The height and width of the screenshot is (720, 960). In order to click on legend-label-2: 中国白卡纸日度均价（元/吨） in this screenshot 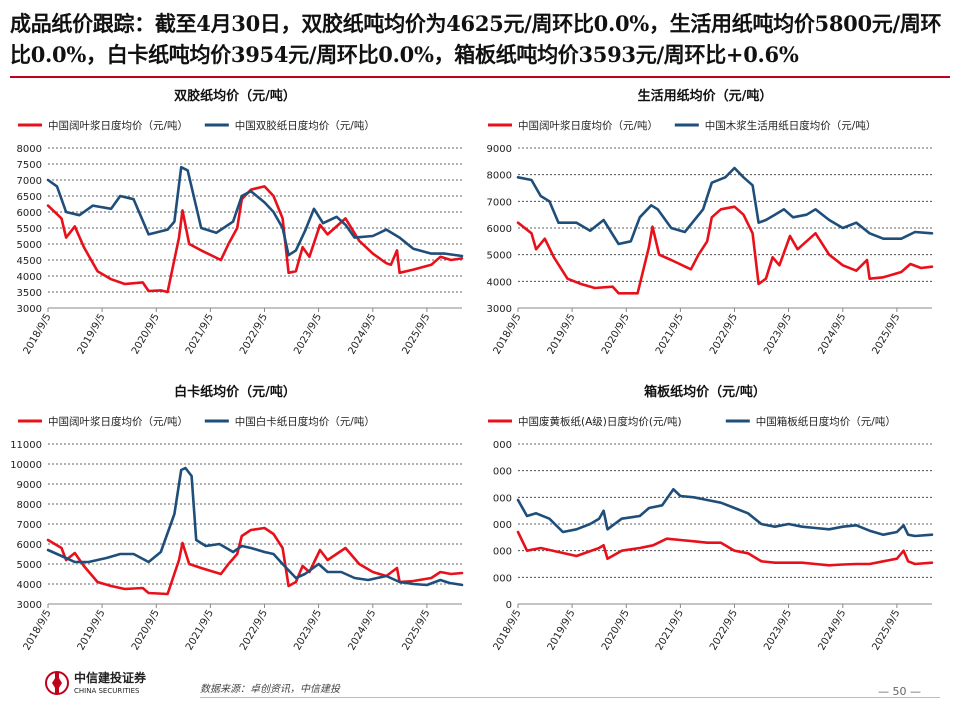, I will do `click(305, 421)`.